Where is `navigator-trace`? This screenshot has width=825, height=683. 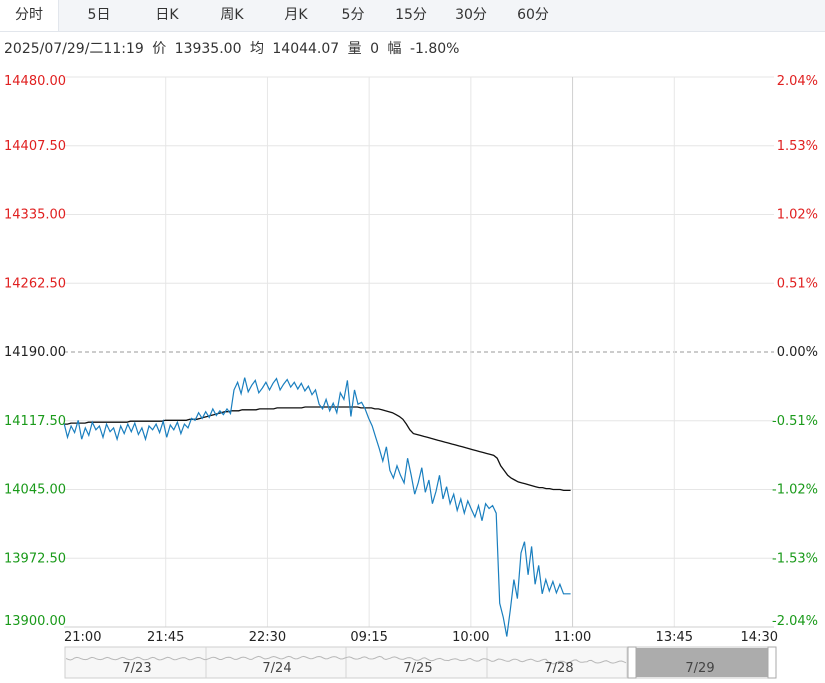
navigator-trace is located at coordinates (346, 660).